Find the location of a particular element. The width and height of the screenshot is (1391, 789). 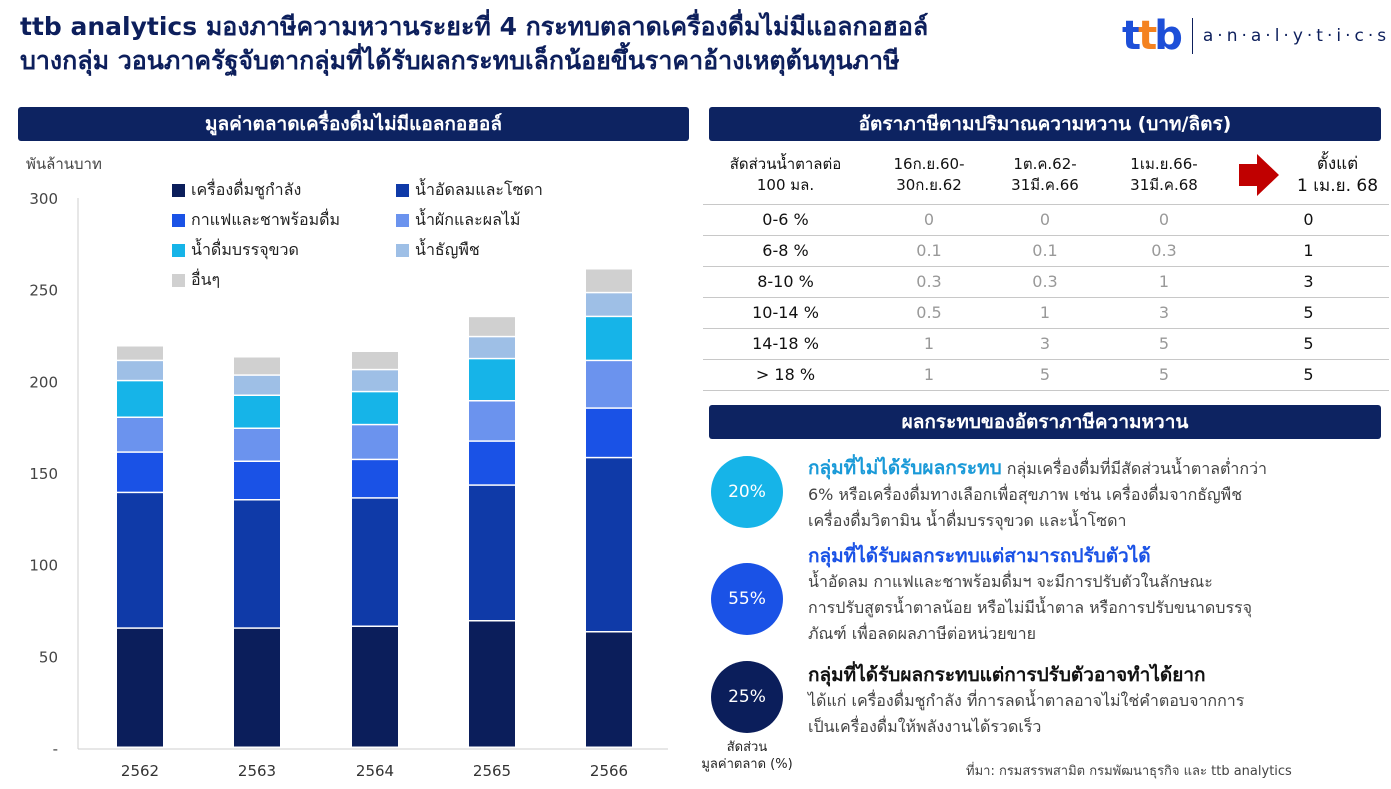

red-arrow-icon is located at coordinates (1258, 174).